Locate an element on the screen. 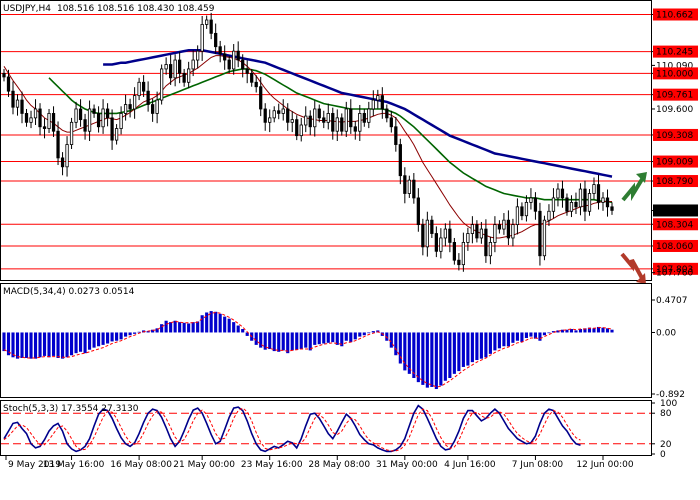 The height and width of the screenshot is (500, 700). stoch-signal-line is located at coordinates (292, 429).